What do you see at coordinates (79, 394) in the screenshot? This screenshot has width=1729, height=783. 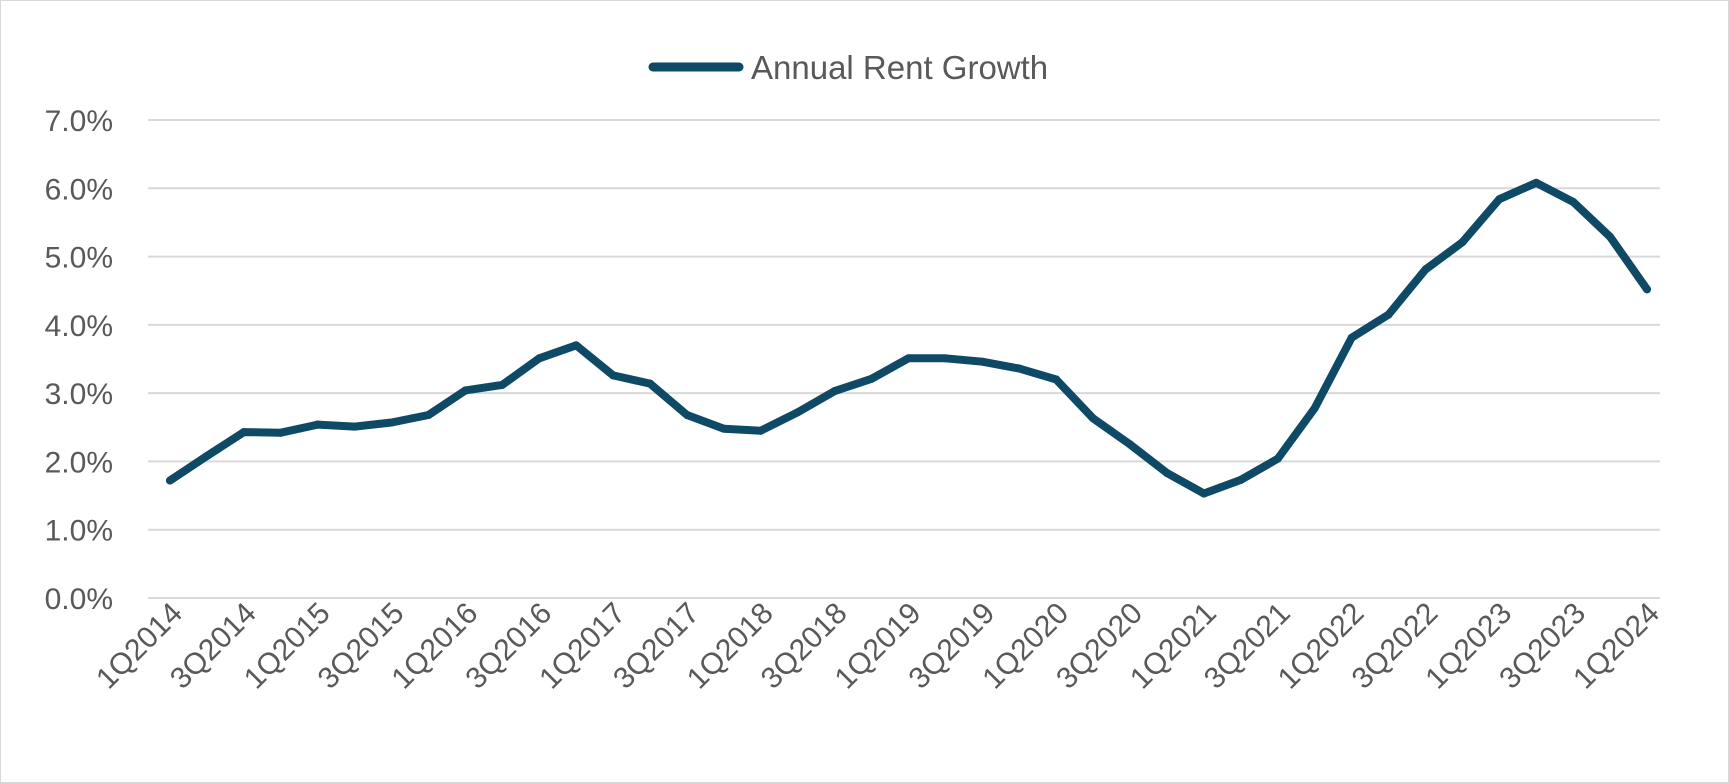 I see `y-tick-label: 3.0%` at bounding box center [79, 394].